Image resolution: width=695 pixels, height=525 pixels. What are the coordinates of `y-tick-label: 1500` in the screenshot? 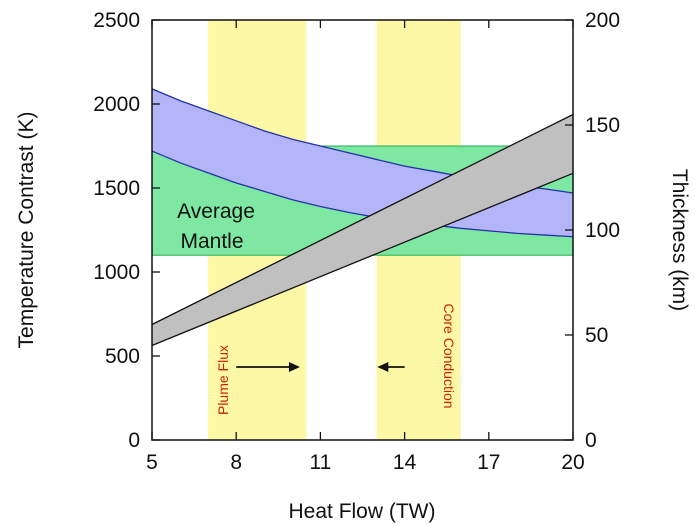 It's located at (116, 188).